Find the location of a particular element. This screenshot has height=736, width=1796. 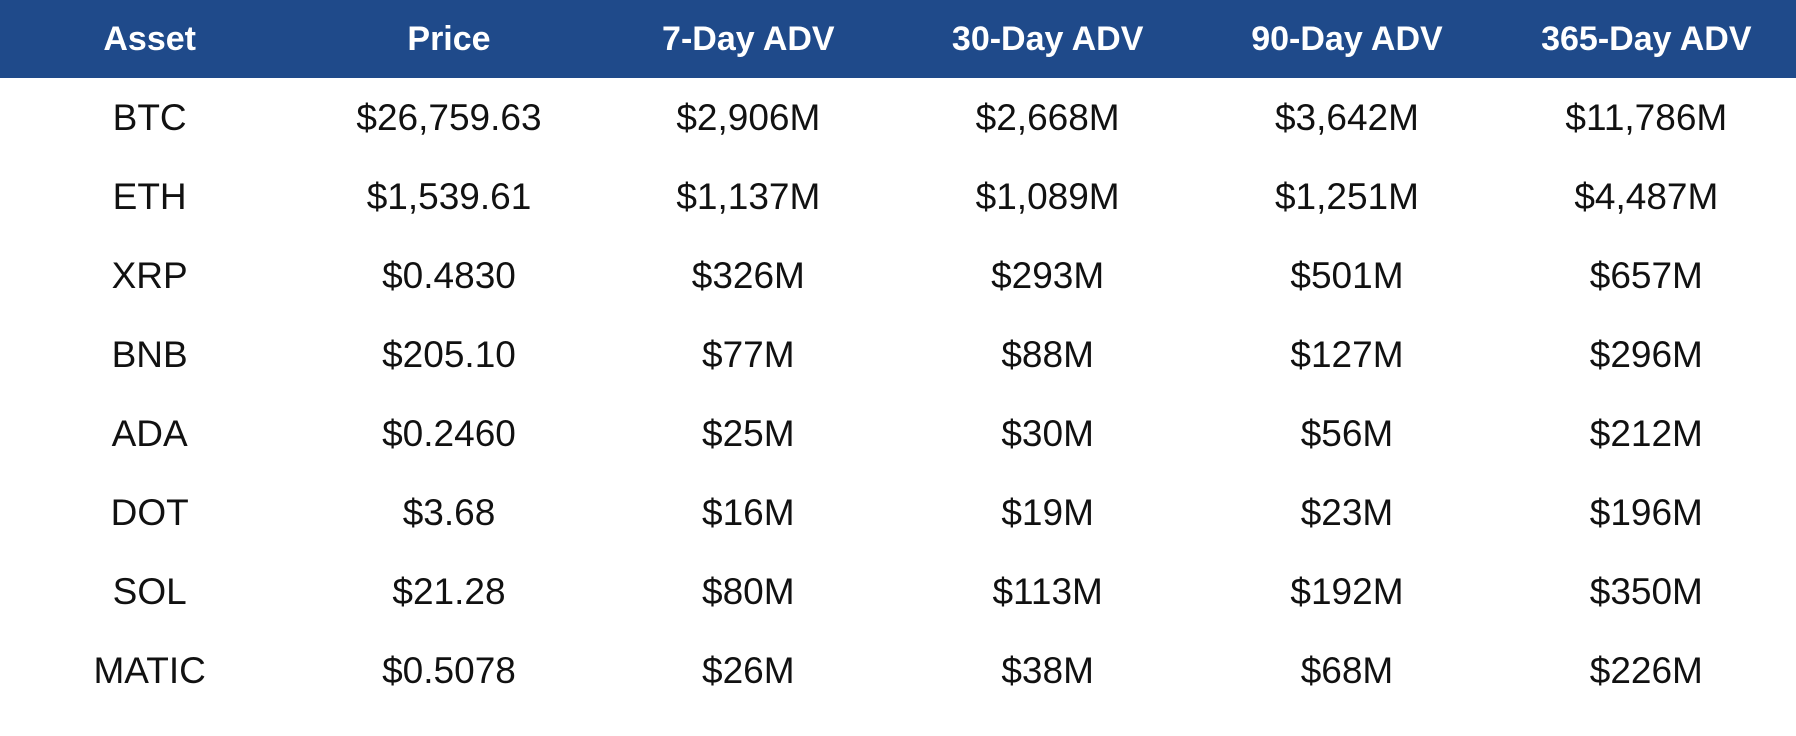

value-cell: $350M is located at coordinates (1646, 591).